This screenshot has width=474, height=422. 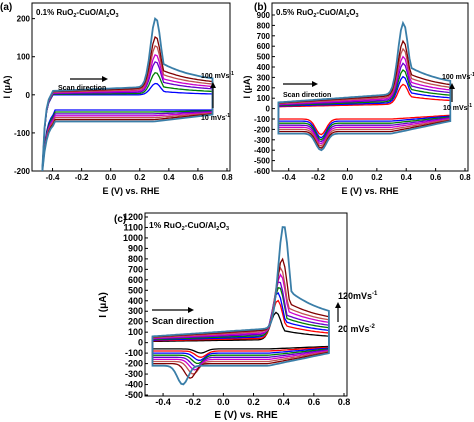 I want to click on panel-a-caption: 0.1% RuO2-CuO/Al2O3, so click(x=77, y=13).